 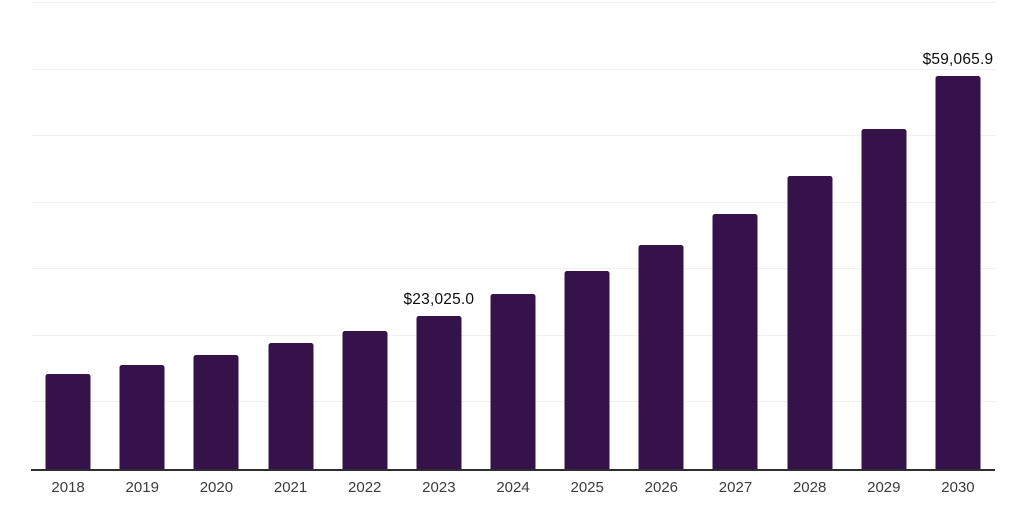 I want to click on x-axis-label-2028: 2028, so click(x=809, y=487).